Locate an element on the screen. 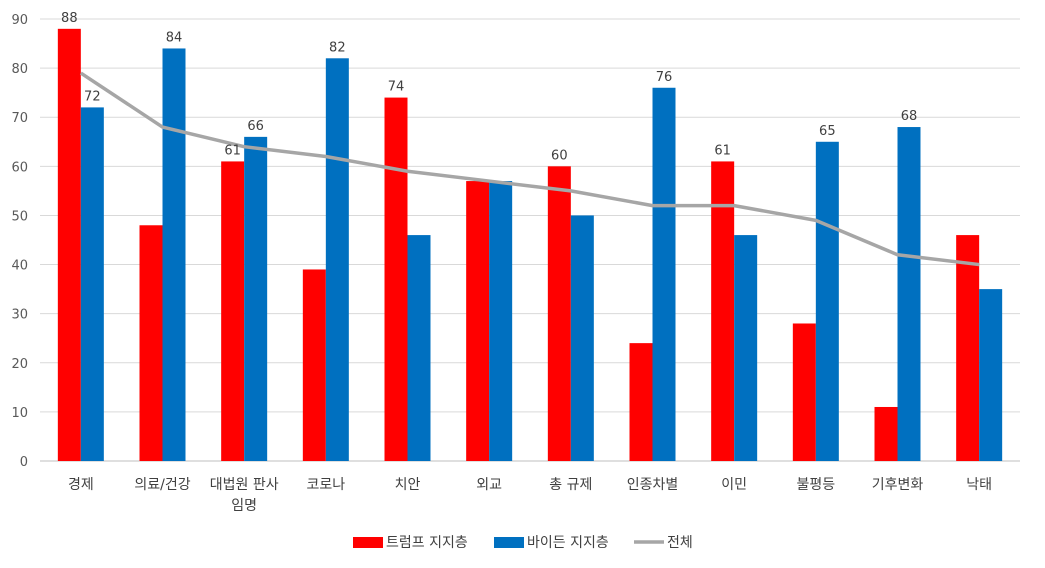  category-label-line: 외교 is located at coordinates (489, 485).